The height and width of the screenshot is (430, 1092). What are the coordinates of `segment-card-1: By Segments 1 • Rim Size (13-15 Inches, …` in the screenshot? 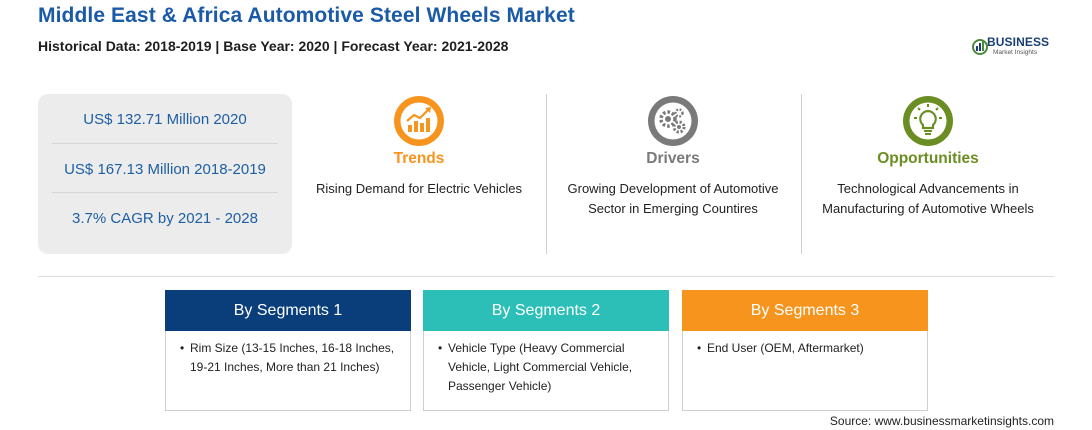 It's located at (288, 350).